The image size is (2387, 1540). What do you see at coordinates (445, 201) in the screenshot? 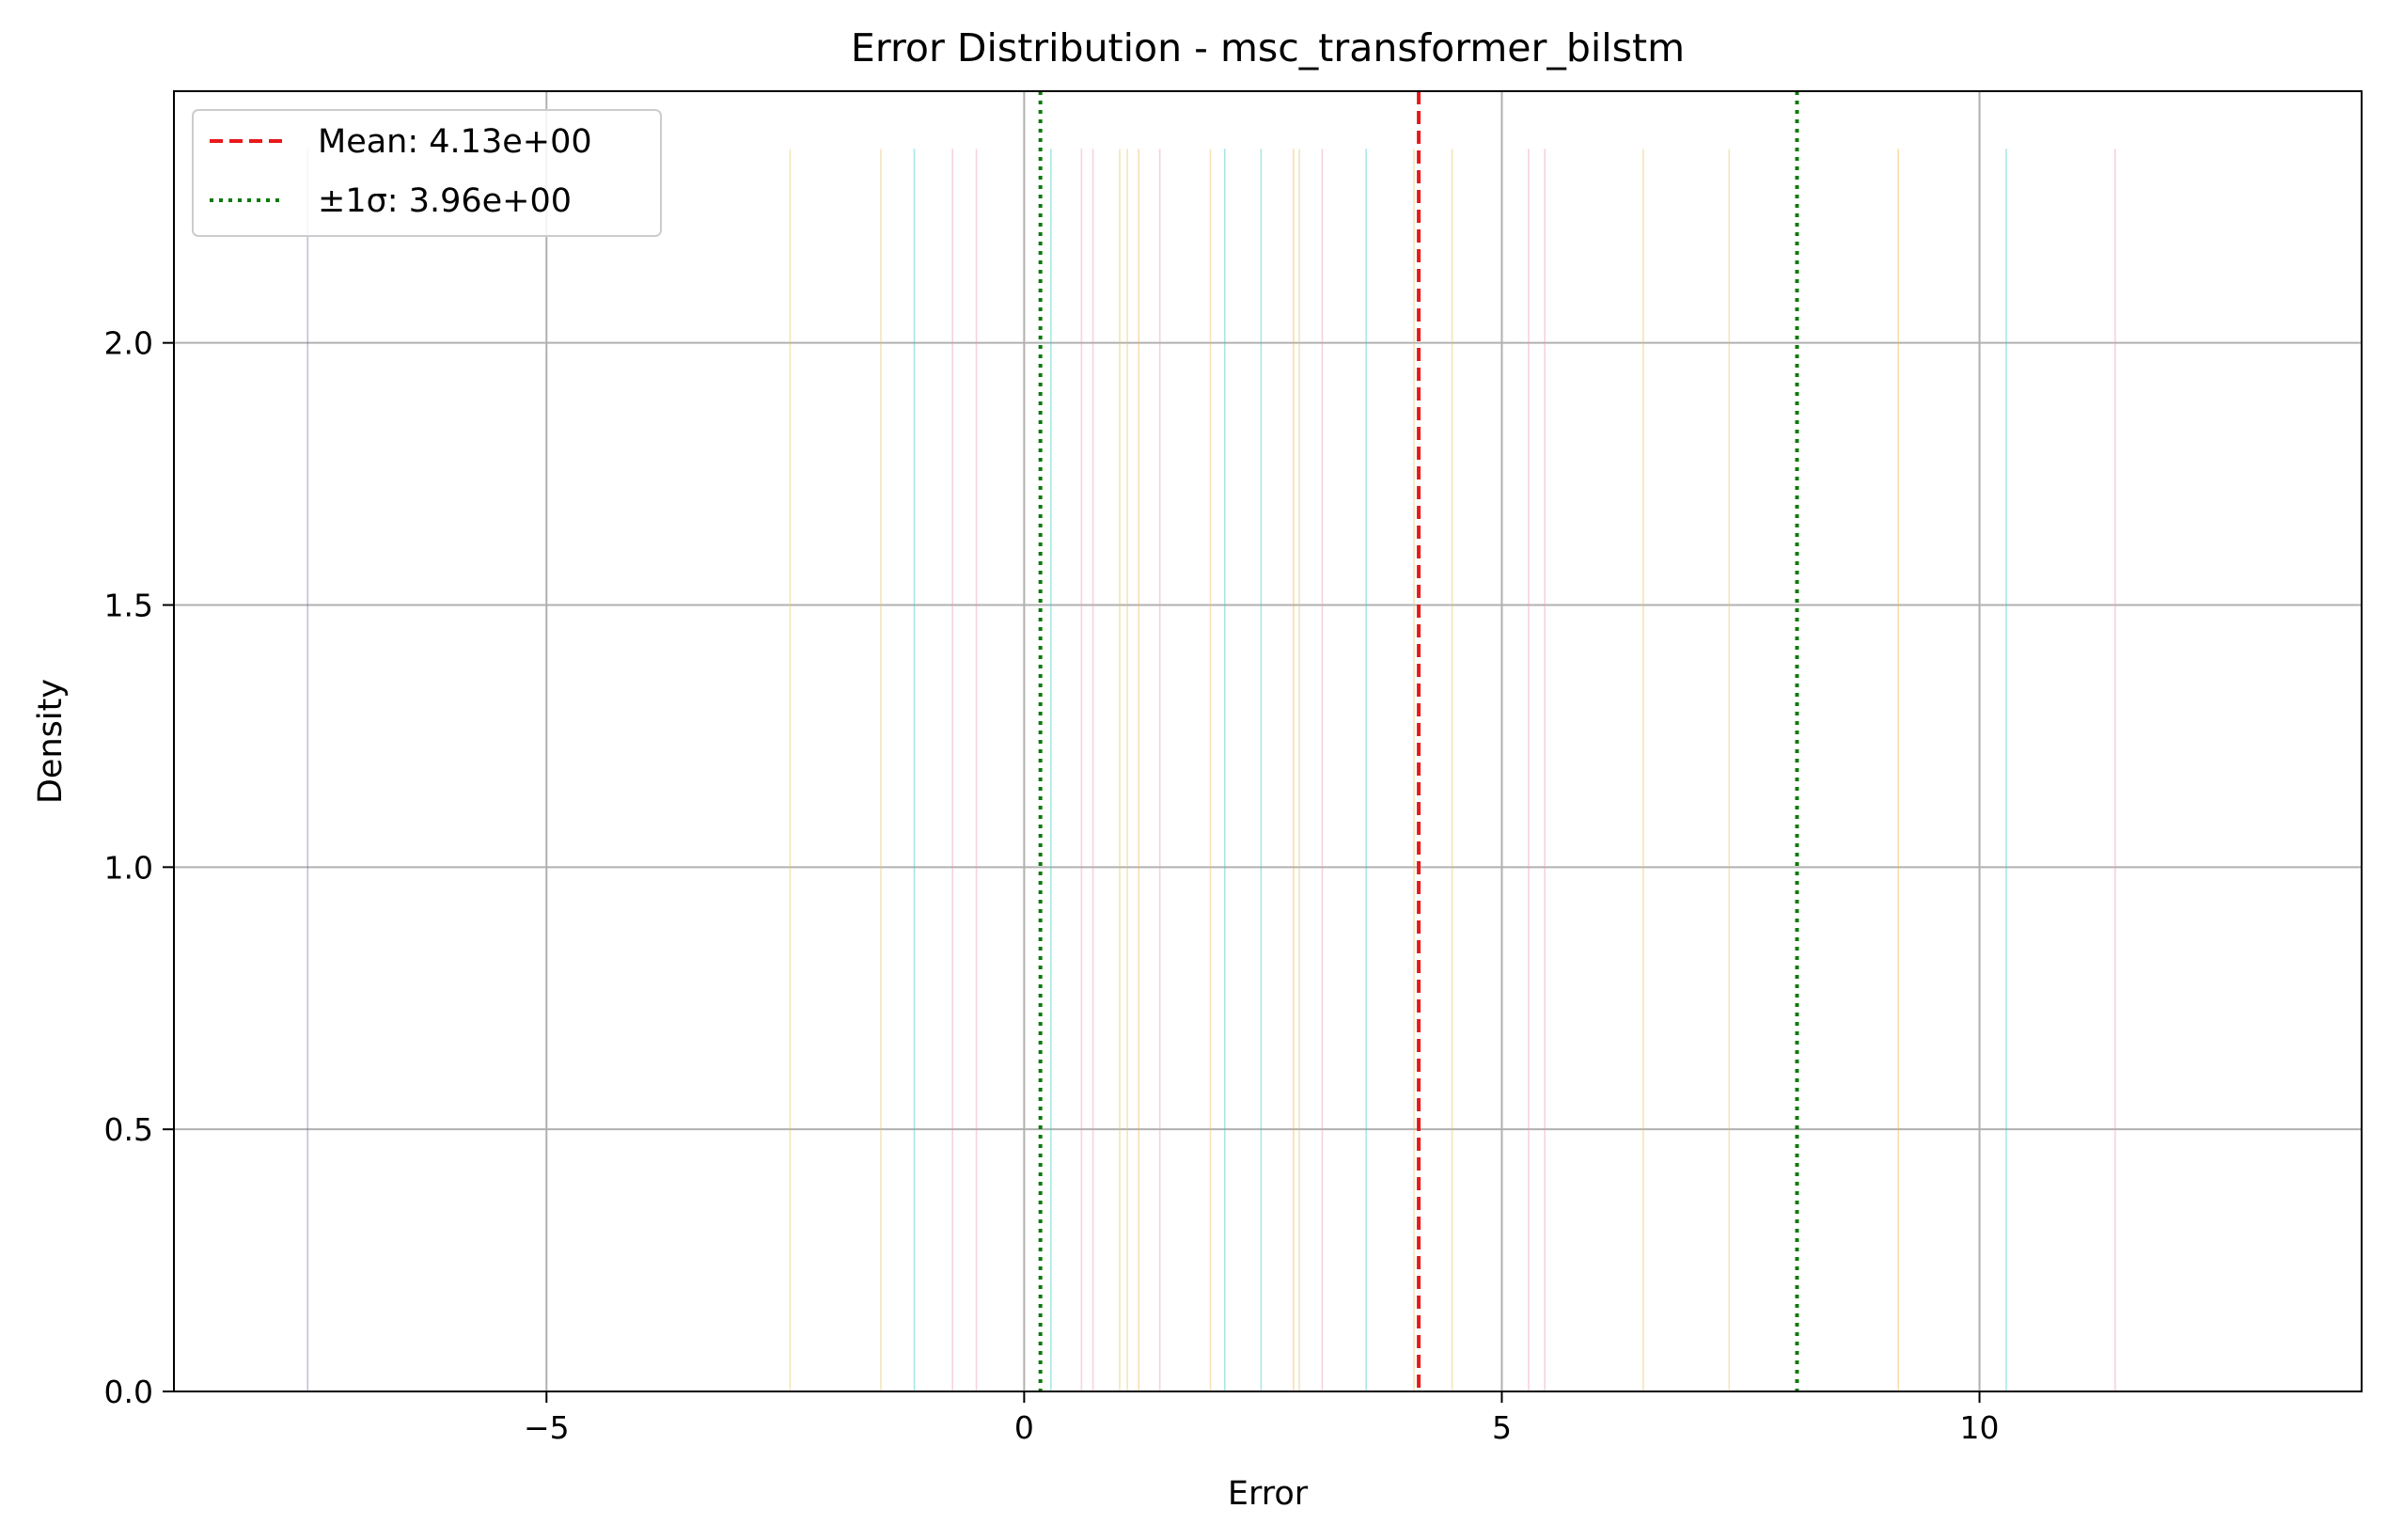
I see `legend-sigma-label: ±1σ: 3.96e+00` at bounding box center [445, 201].